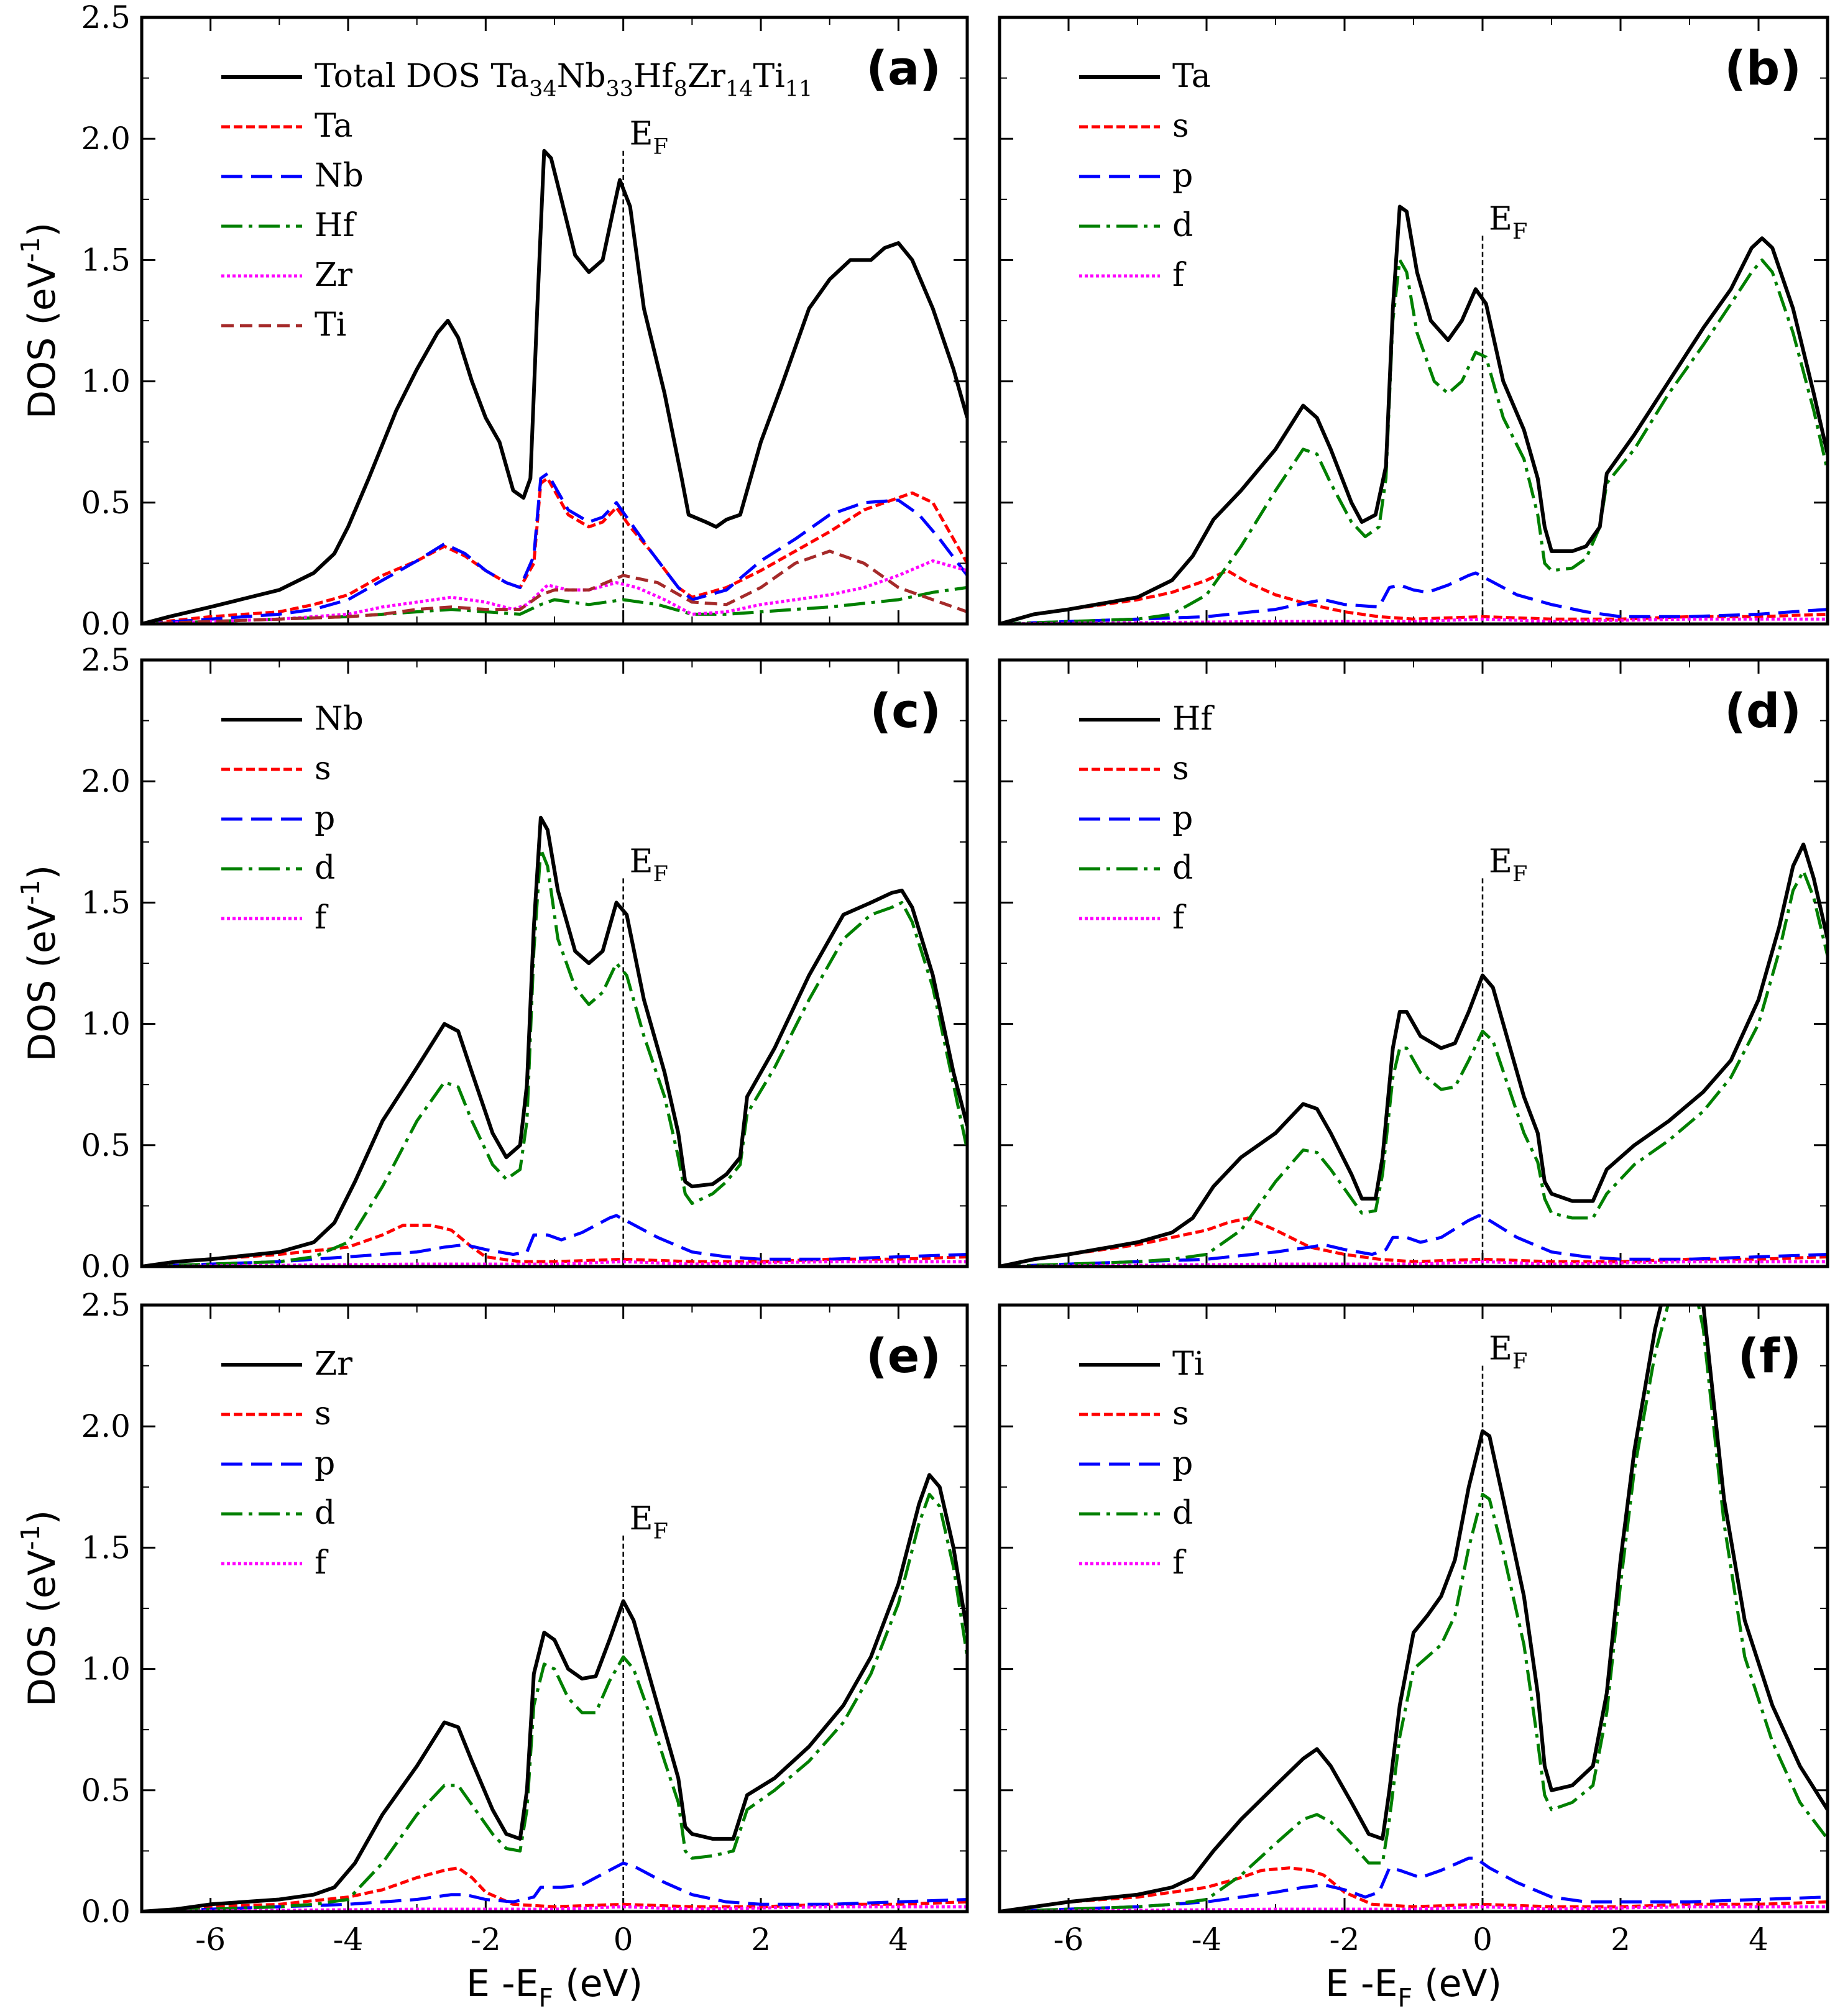  What do you see at coordinates (334, 1364) in the screenshot?
I see `legend-label: Zr` at bounding box center [334, 1364].